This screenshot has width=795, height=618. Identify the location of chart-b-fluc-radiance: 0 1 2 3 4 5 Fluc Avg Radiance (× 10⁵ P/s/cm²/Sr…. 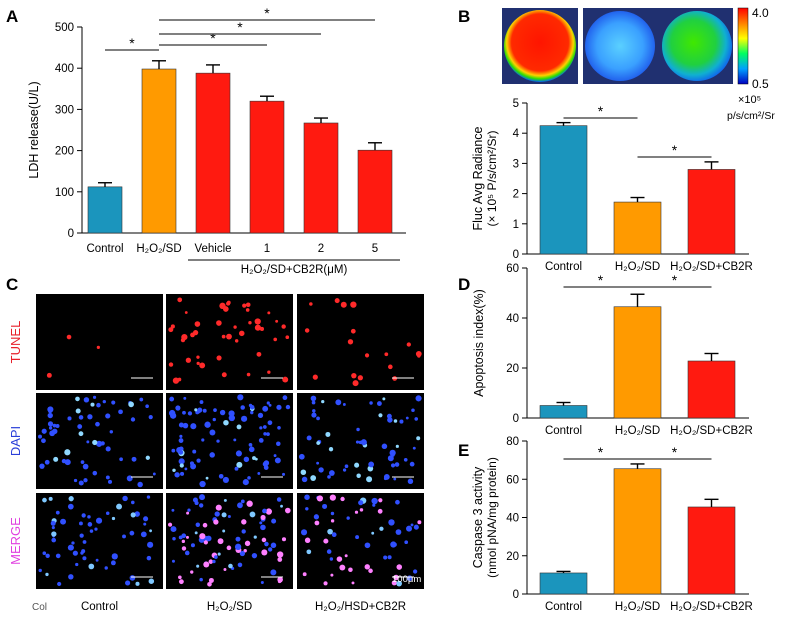
(612, 185).